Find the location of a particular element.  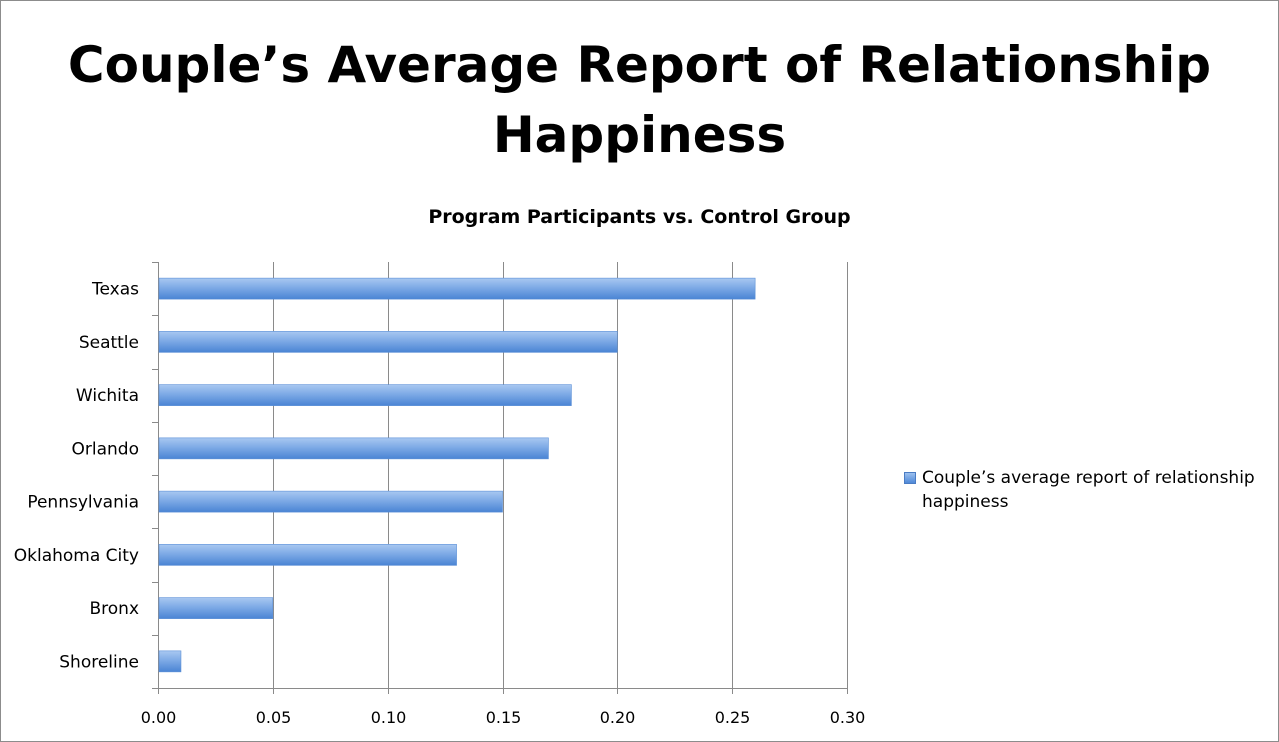

x-tick-label: 0.10 is located at coordinates (389, 717).